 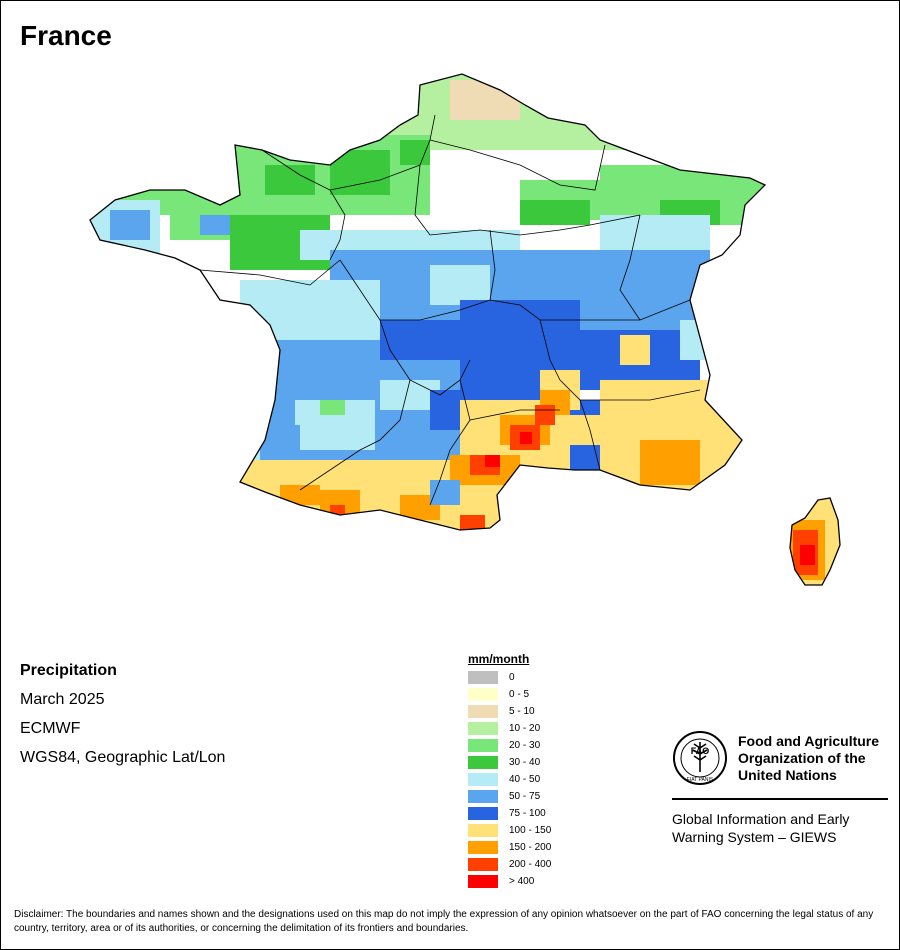 What do you see at coordinates (802, 757) in the screenshot?
I see `org-line-2: Organization of the` at bounding box center [802, 757].